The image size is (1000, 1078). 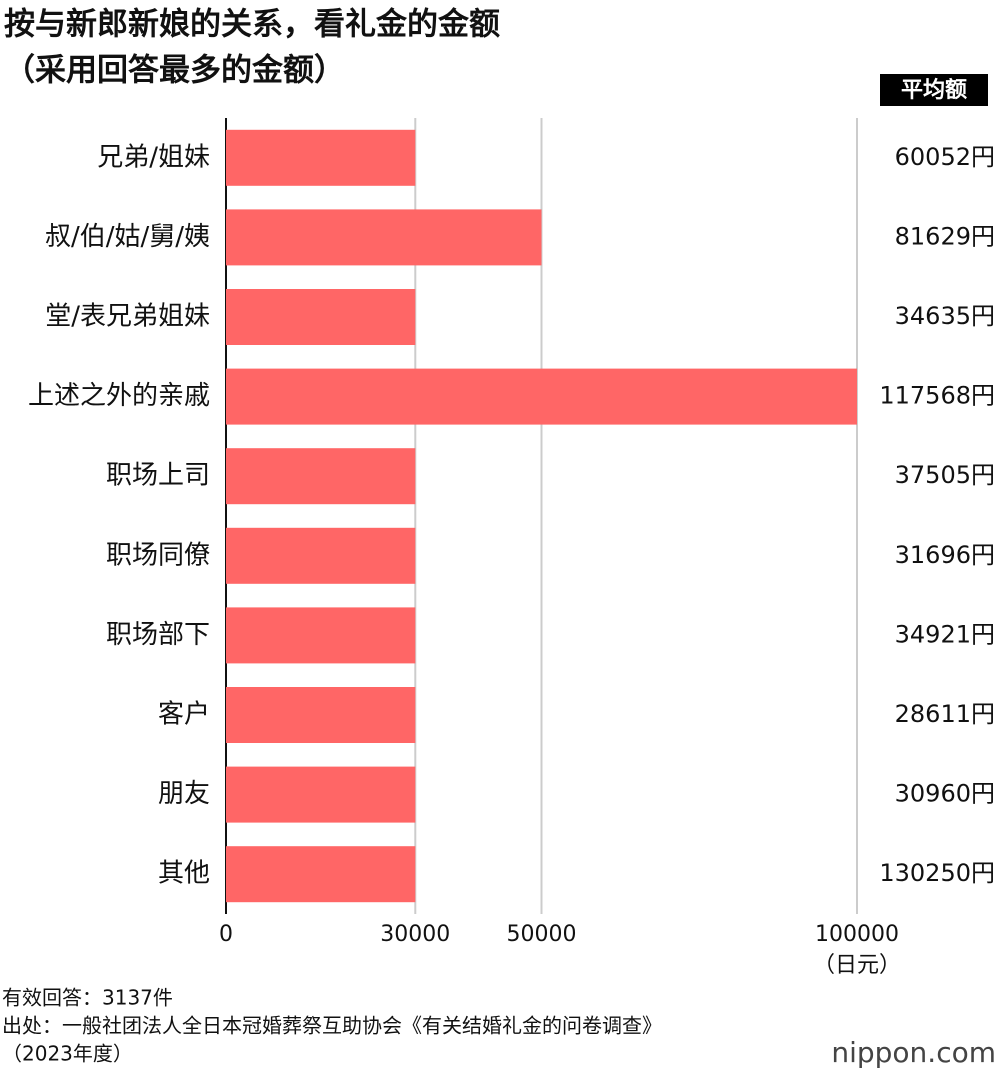 I want to click on average-label: 34635円, so click(x=945, y=316).